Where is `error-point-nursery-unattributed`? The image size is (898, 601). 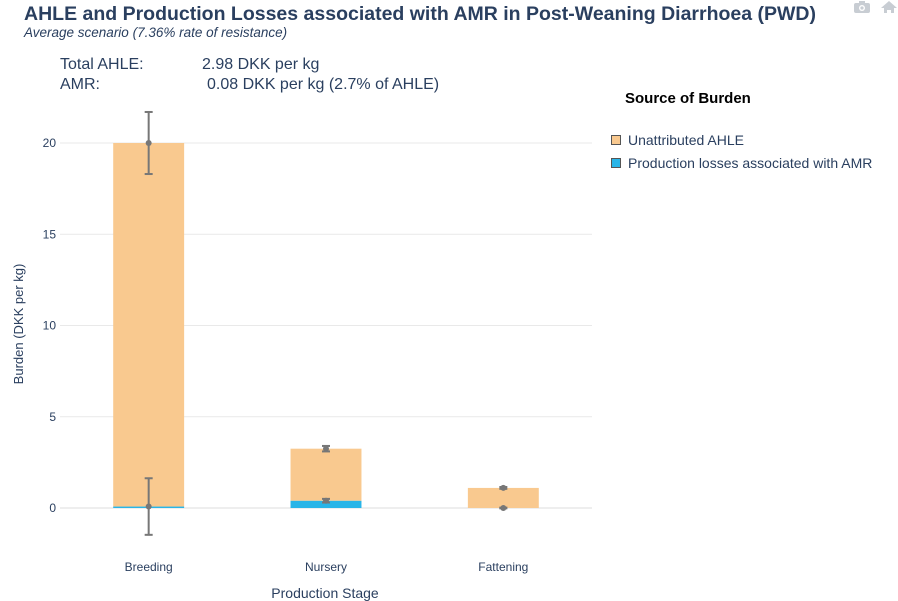 error-point-nursery-unattributed is located at coordinates (326, 448).